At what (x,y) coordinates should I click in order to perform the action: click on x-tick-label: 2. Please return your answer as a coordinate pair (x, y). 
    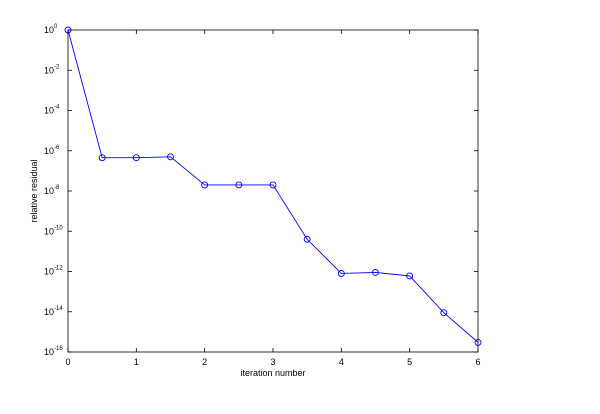
    Looking at the image, I should click on (204, 362).